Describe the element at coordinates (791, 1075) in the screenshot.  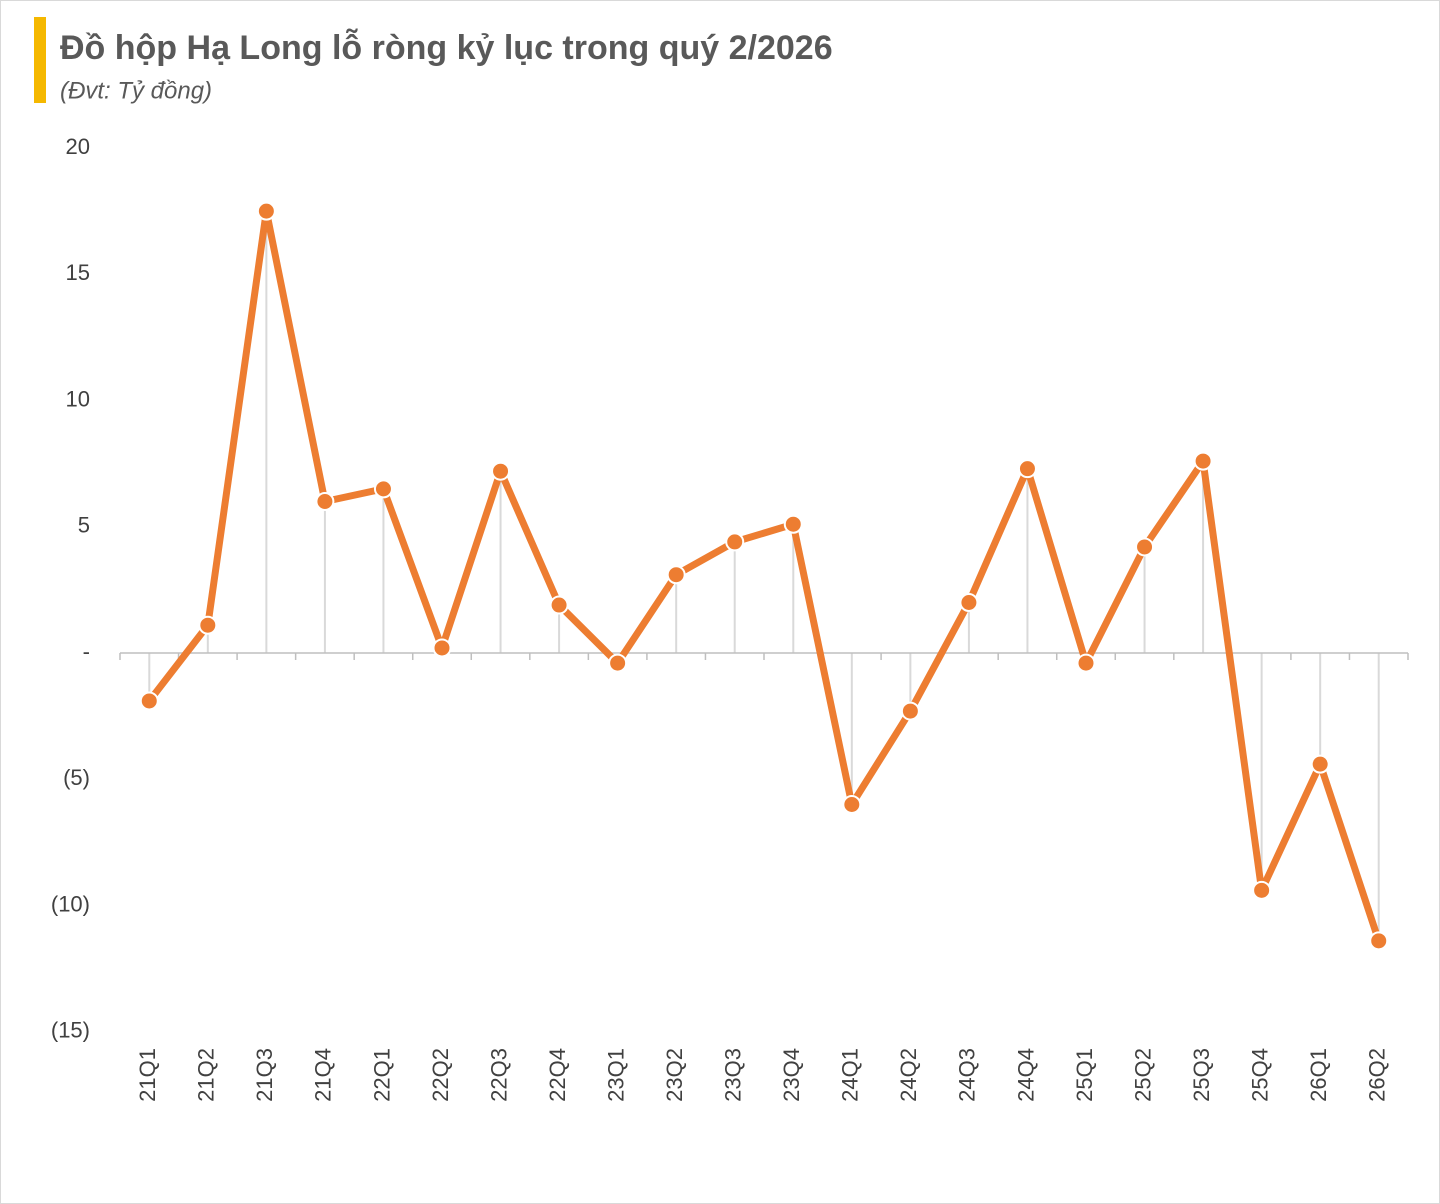
I see `x-tick-label: 23Q4` at that location.